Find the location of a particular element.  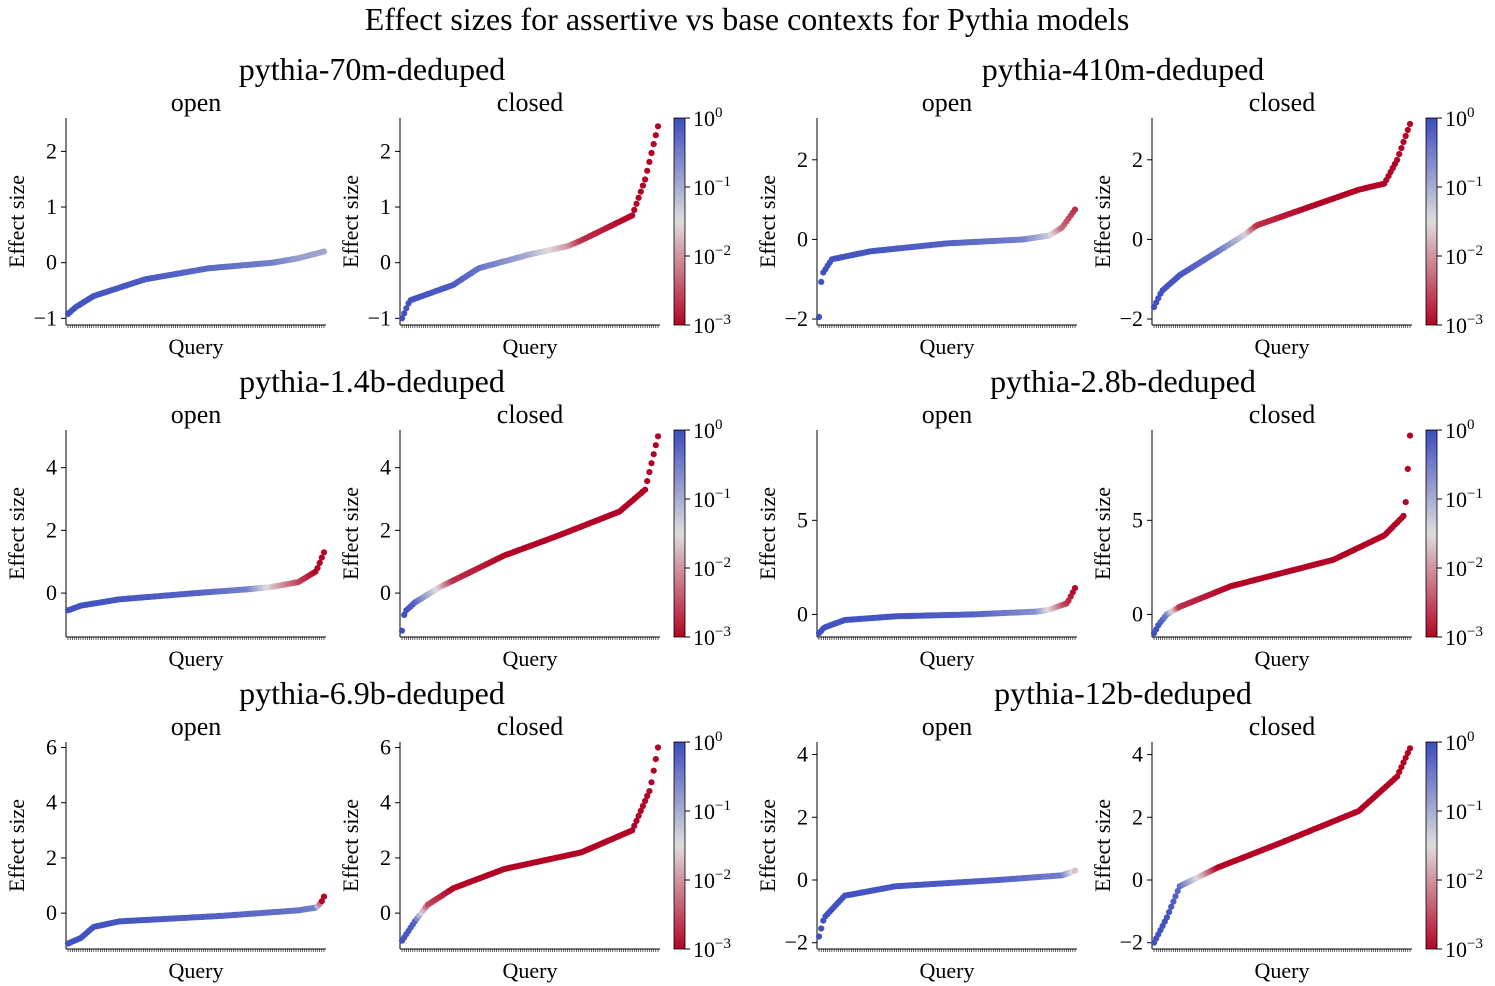

y-tick-label: 1 is located at coordinates (51, 206).